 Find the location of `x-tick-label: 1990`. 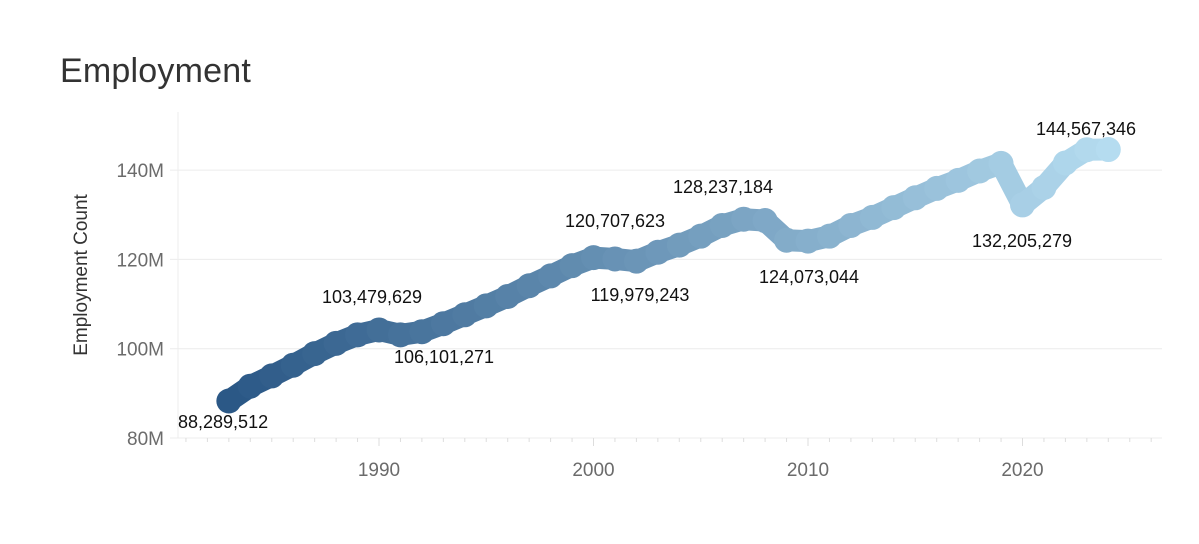

x-tick-label: 1990 is located at coordinates (379, 470).